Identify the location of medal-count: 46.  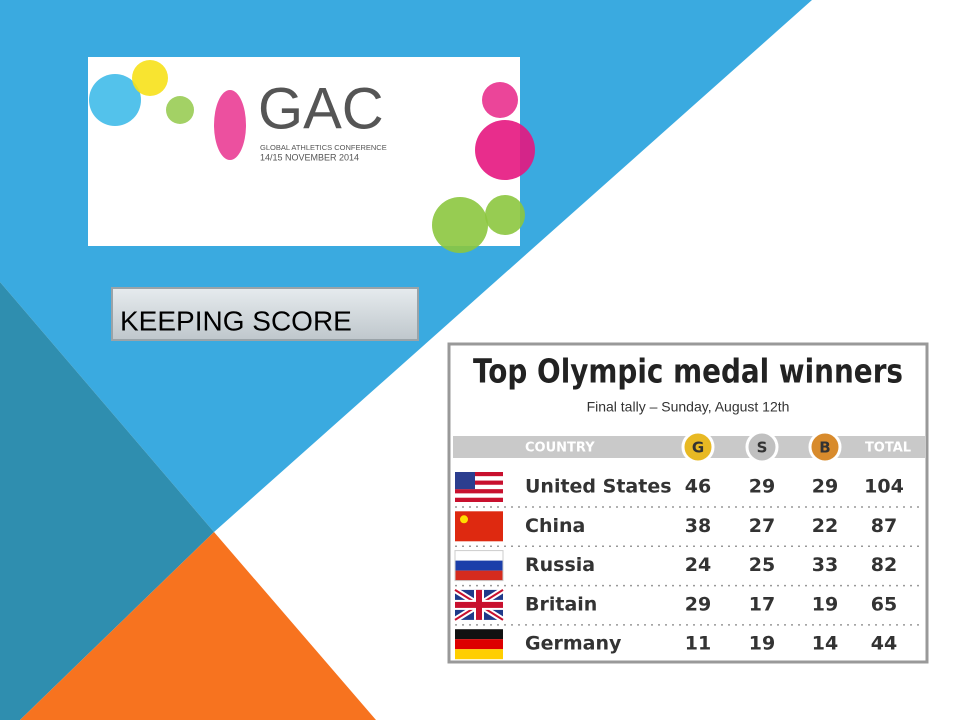
(698, 487).